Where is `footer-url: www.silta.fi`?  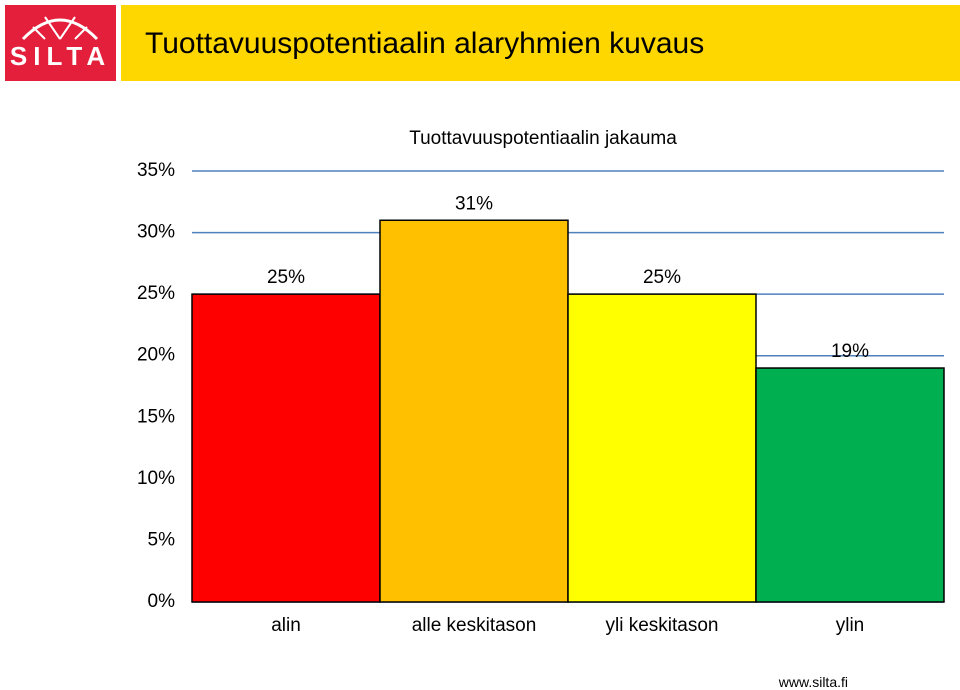 footer-url: www.silta.fi is located at coordinates (813, 682).